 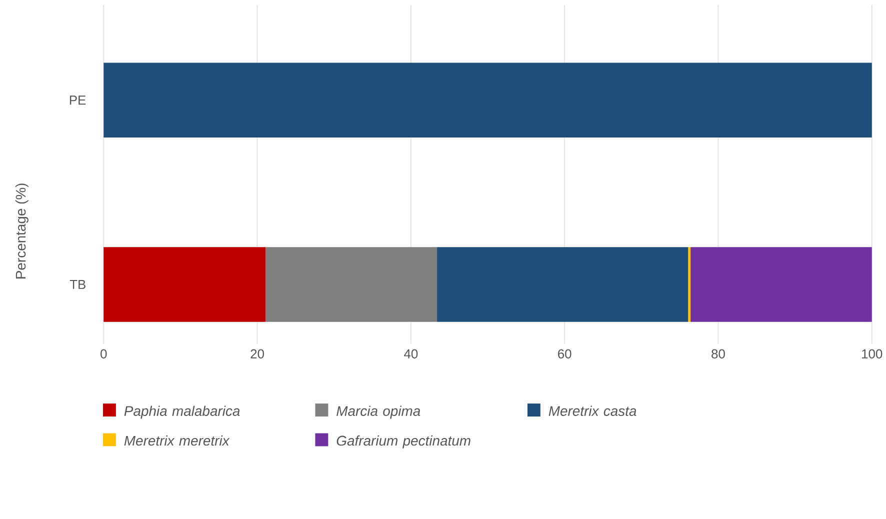 What do you see at coordinates (565, 353) in the screenshot?
I see `x-tick-label: 60` at bounding box center [565, 353].